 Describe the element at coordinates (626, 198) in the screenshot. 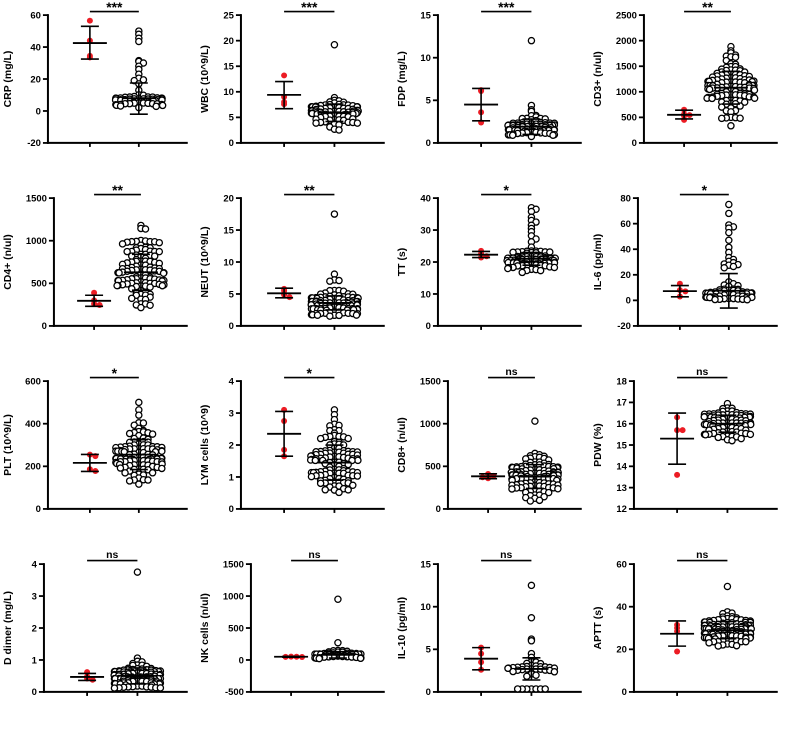

I see `y-tick-label: 80` at that location.